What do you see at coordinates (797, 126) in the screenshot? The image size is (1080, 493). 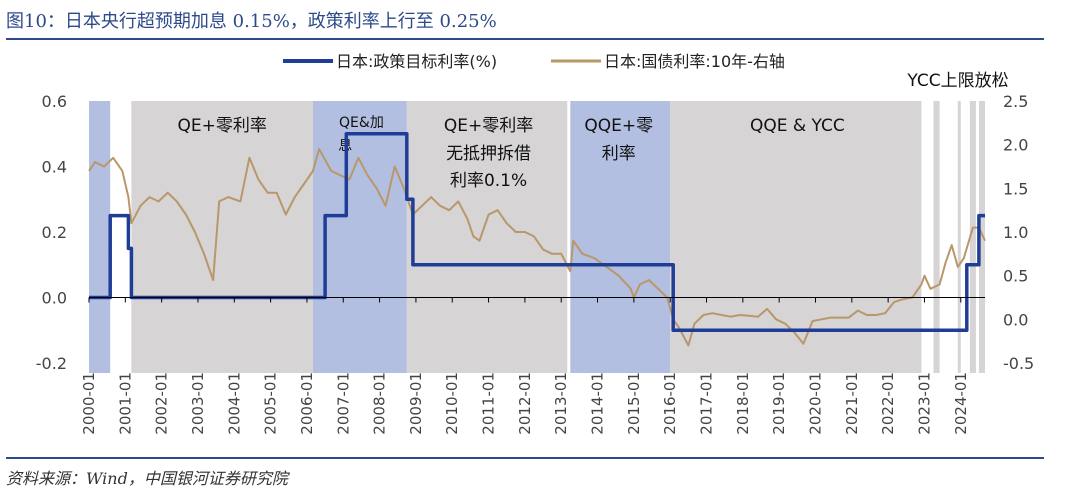 I see `region-label: QQE & YCC` at bounding box center [797, 126].